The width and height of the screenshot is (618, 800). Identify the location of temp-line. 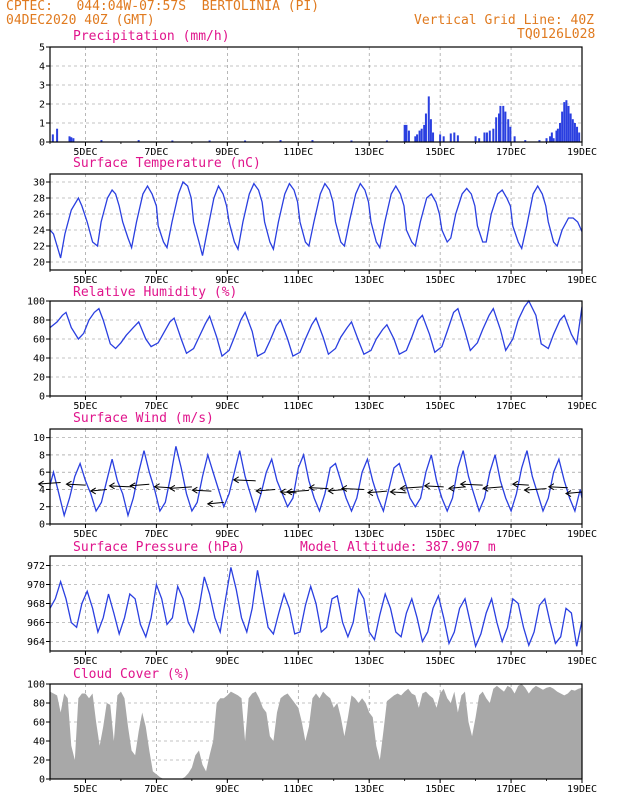
(316, 219).